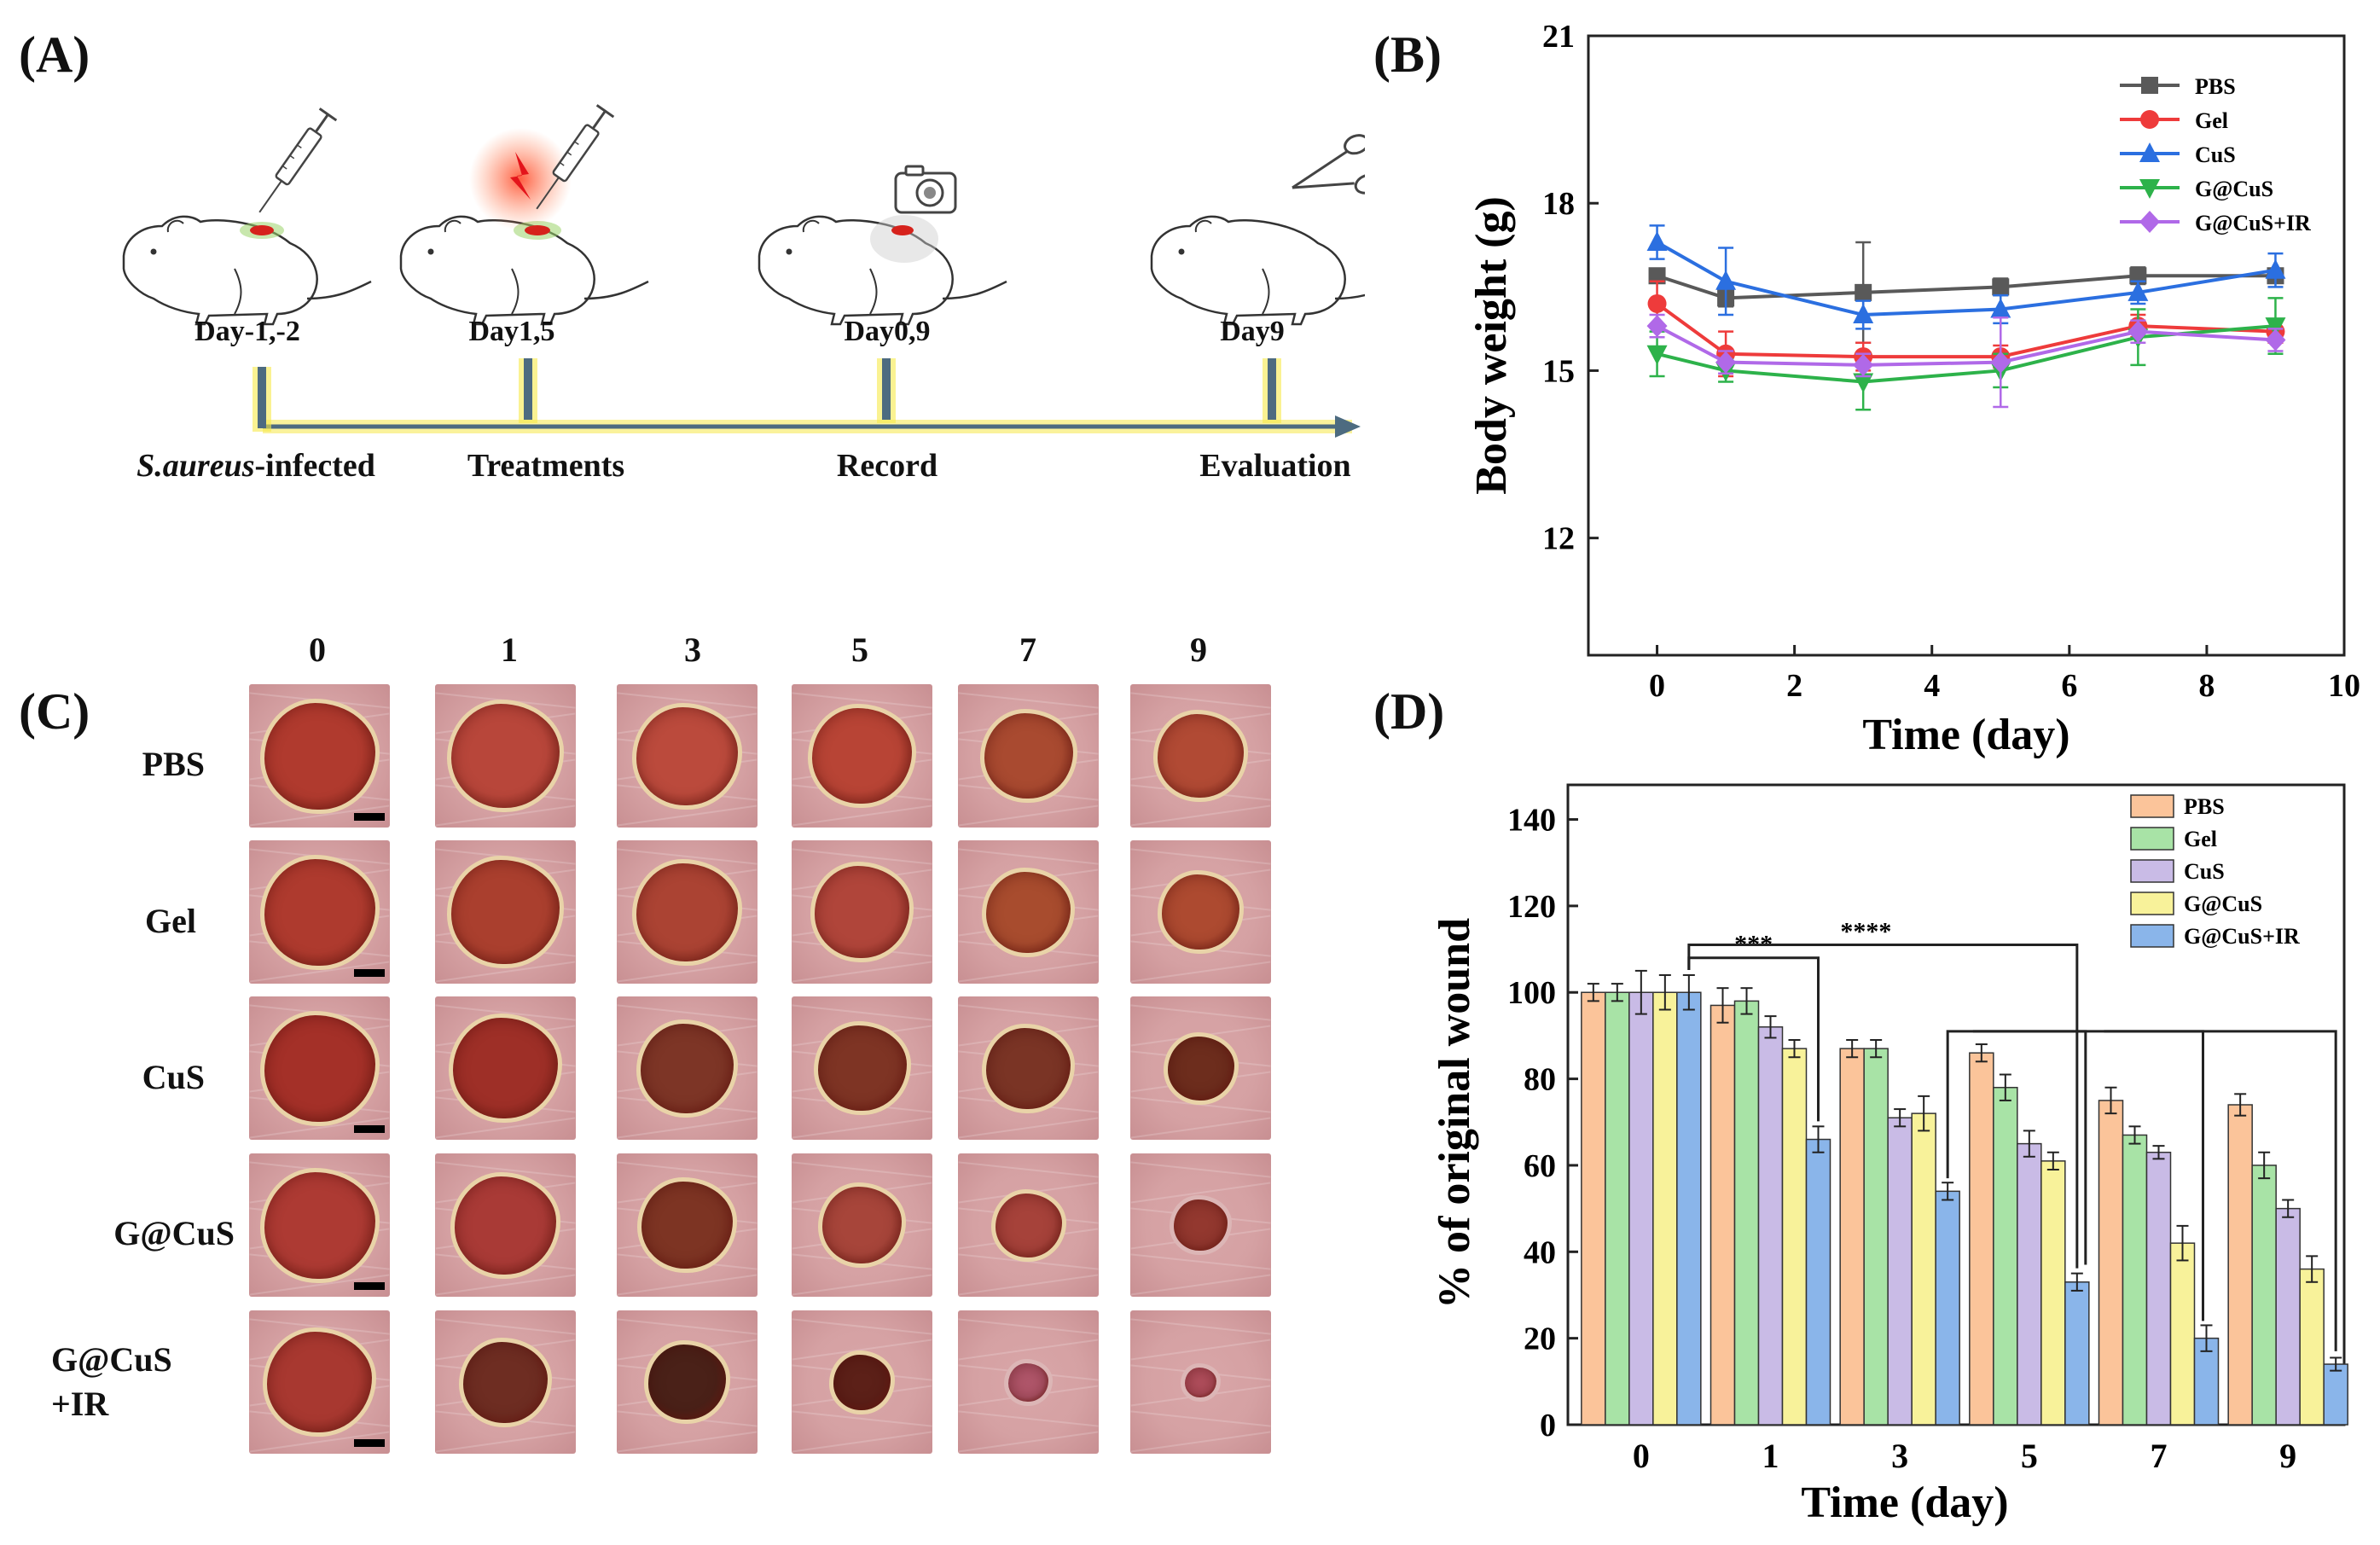 The width and height of the screenshot is (2380, 1545). I want to click on x-axis-label: Time (day), so click(1904, 1502).